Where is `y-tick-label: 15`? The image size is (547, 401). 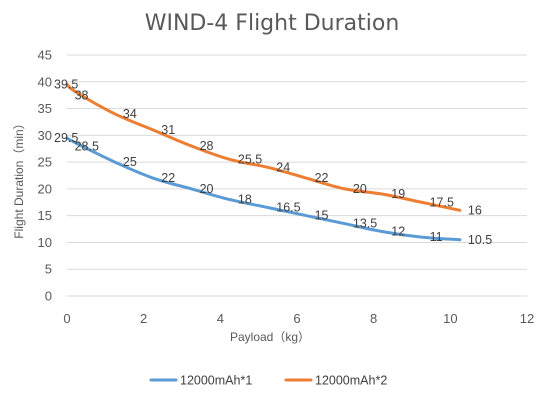
y-tick-label: 15 is located at coordinates (45, 215).